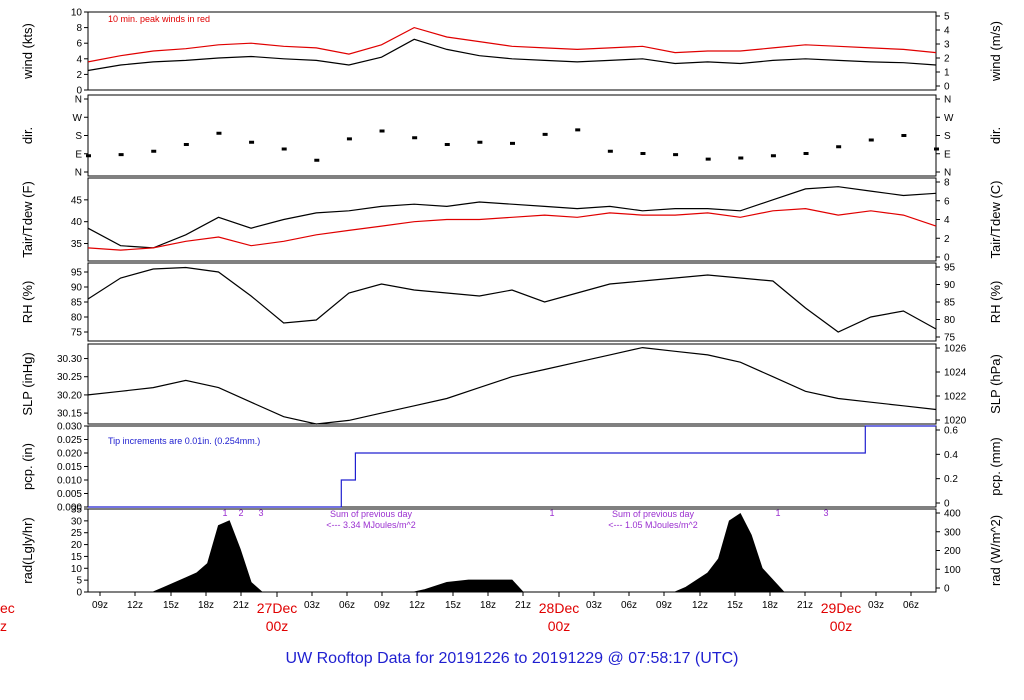  What do you see at coordinates (79, 28) in the screenshot?
I see `left-tick-label: 8` at bounding box center [79, 28].